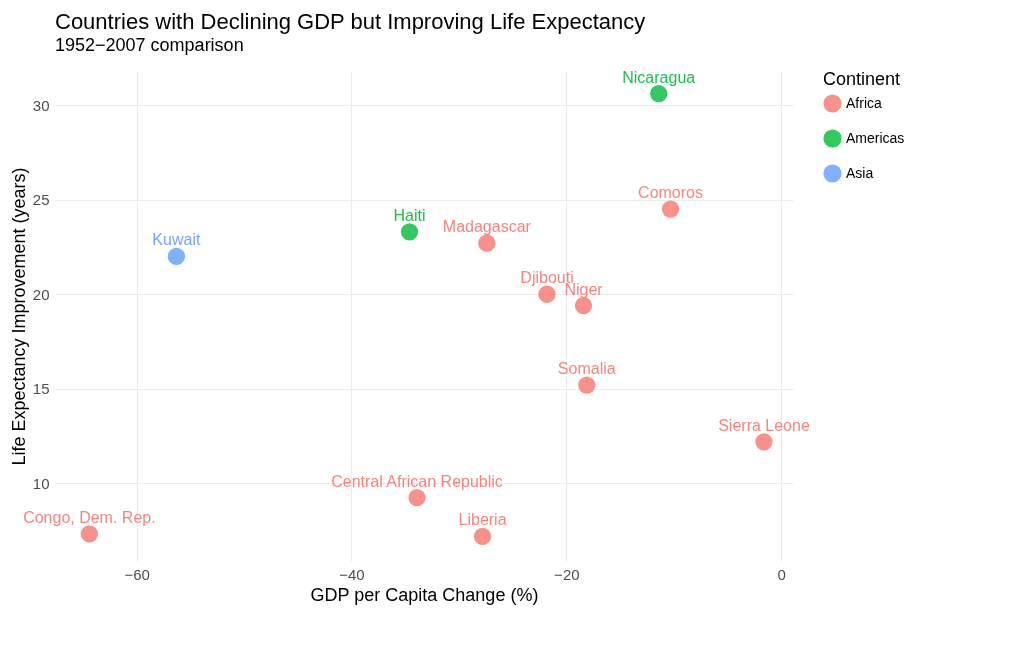  What do you see at coordinates (424, 594) in the screenshot?
I see `x-axis-title: GDP per Capita Change (%)` at bounding box center [424, 594].